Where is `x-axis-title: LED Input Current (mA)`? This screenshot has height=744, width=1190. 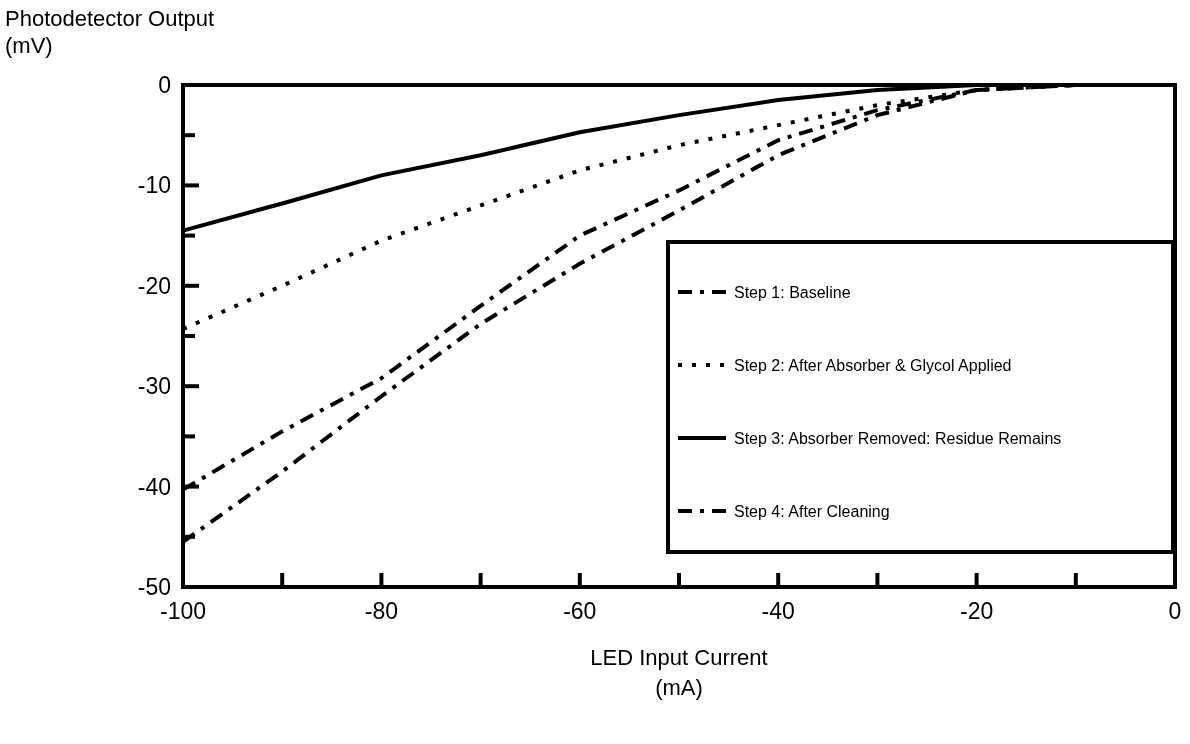
x-axis-title: LED Input Current (mA) is located at coordinates (679, 672).